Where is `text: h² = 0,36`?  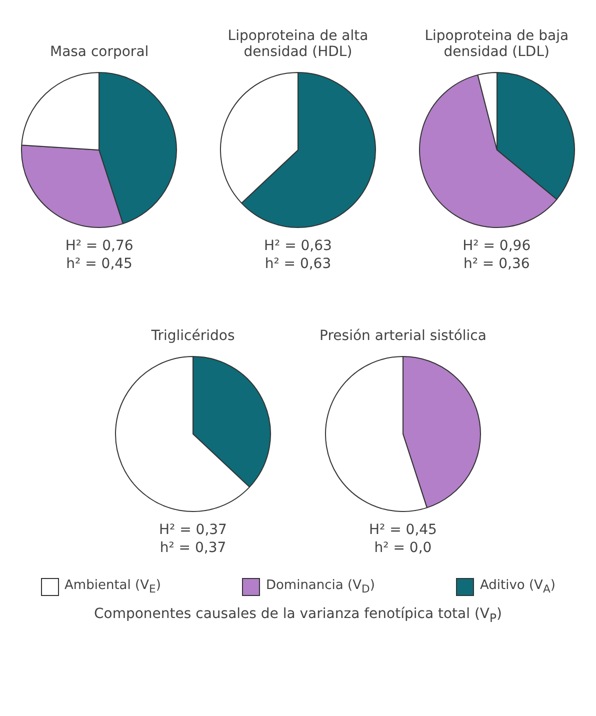
text: h² = 0,36 is located at coordinates (496, 264).